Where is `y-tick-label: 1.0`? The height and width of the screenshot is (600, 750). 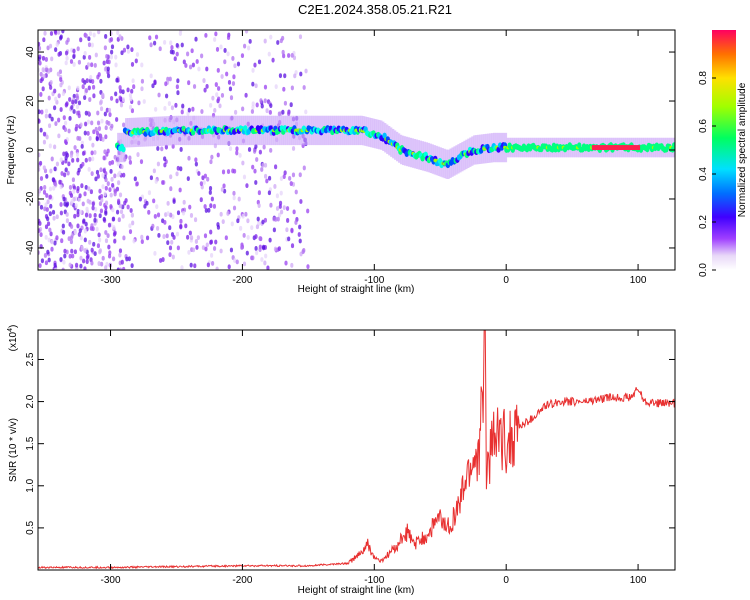 y-tick-label: 1.0 is located at coordinates (30, 485).